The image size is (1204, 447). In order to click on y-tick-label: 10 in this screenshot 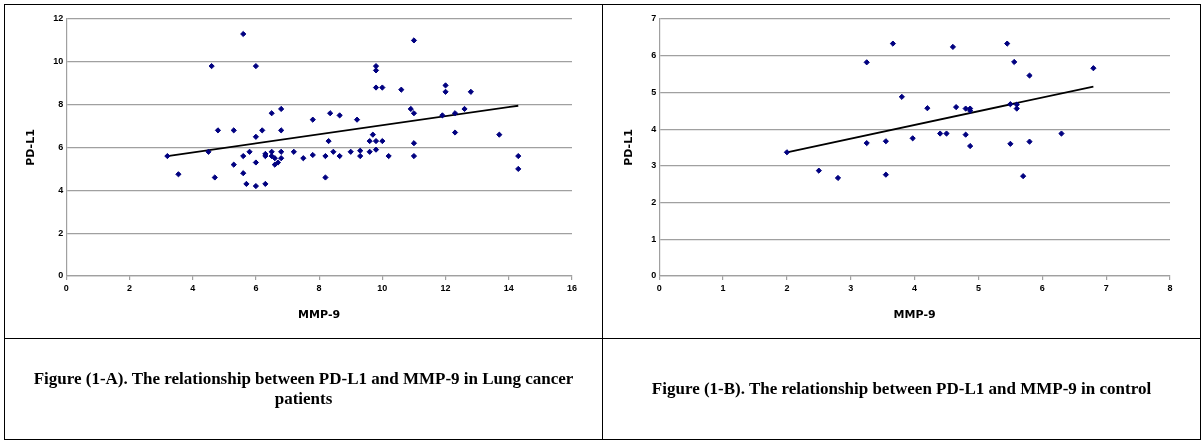, I will do `click(58, 61)`.